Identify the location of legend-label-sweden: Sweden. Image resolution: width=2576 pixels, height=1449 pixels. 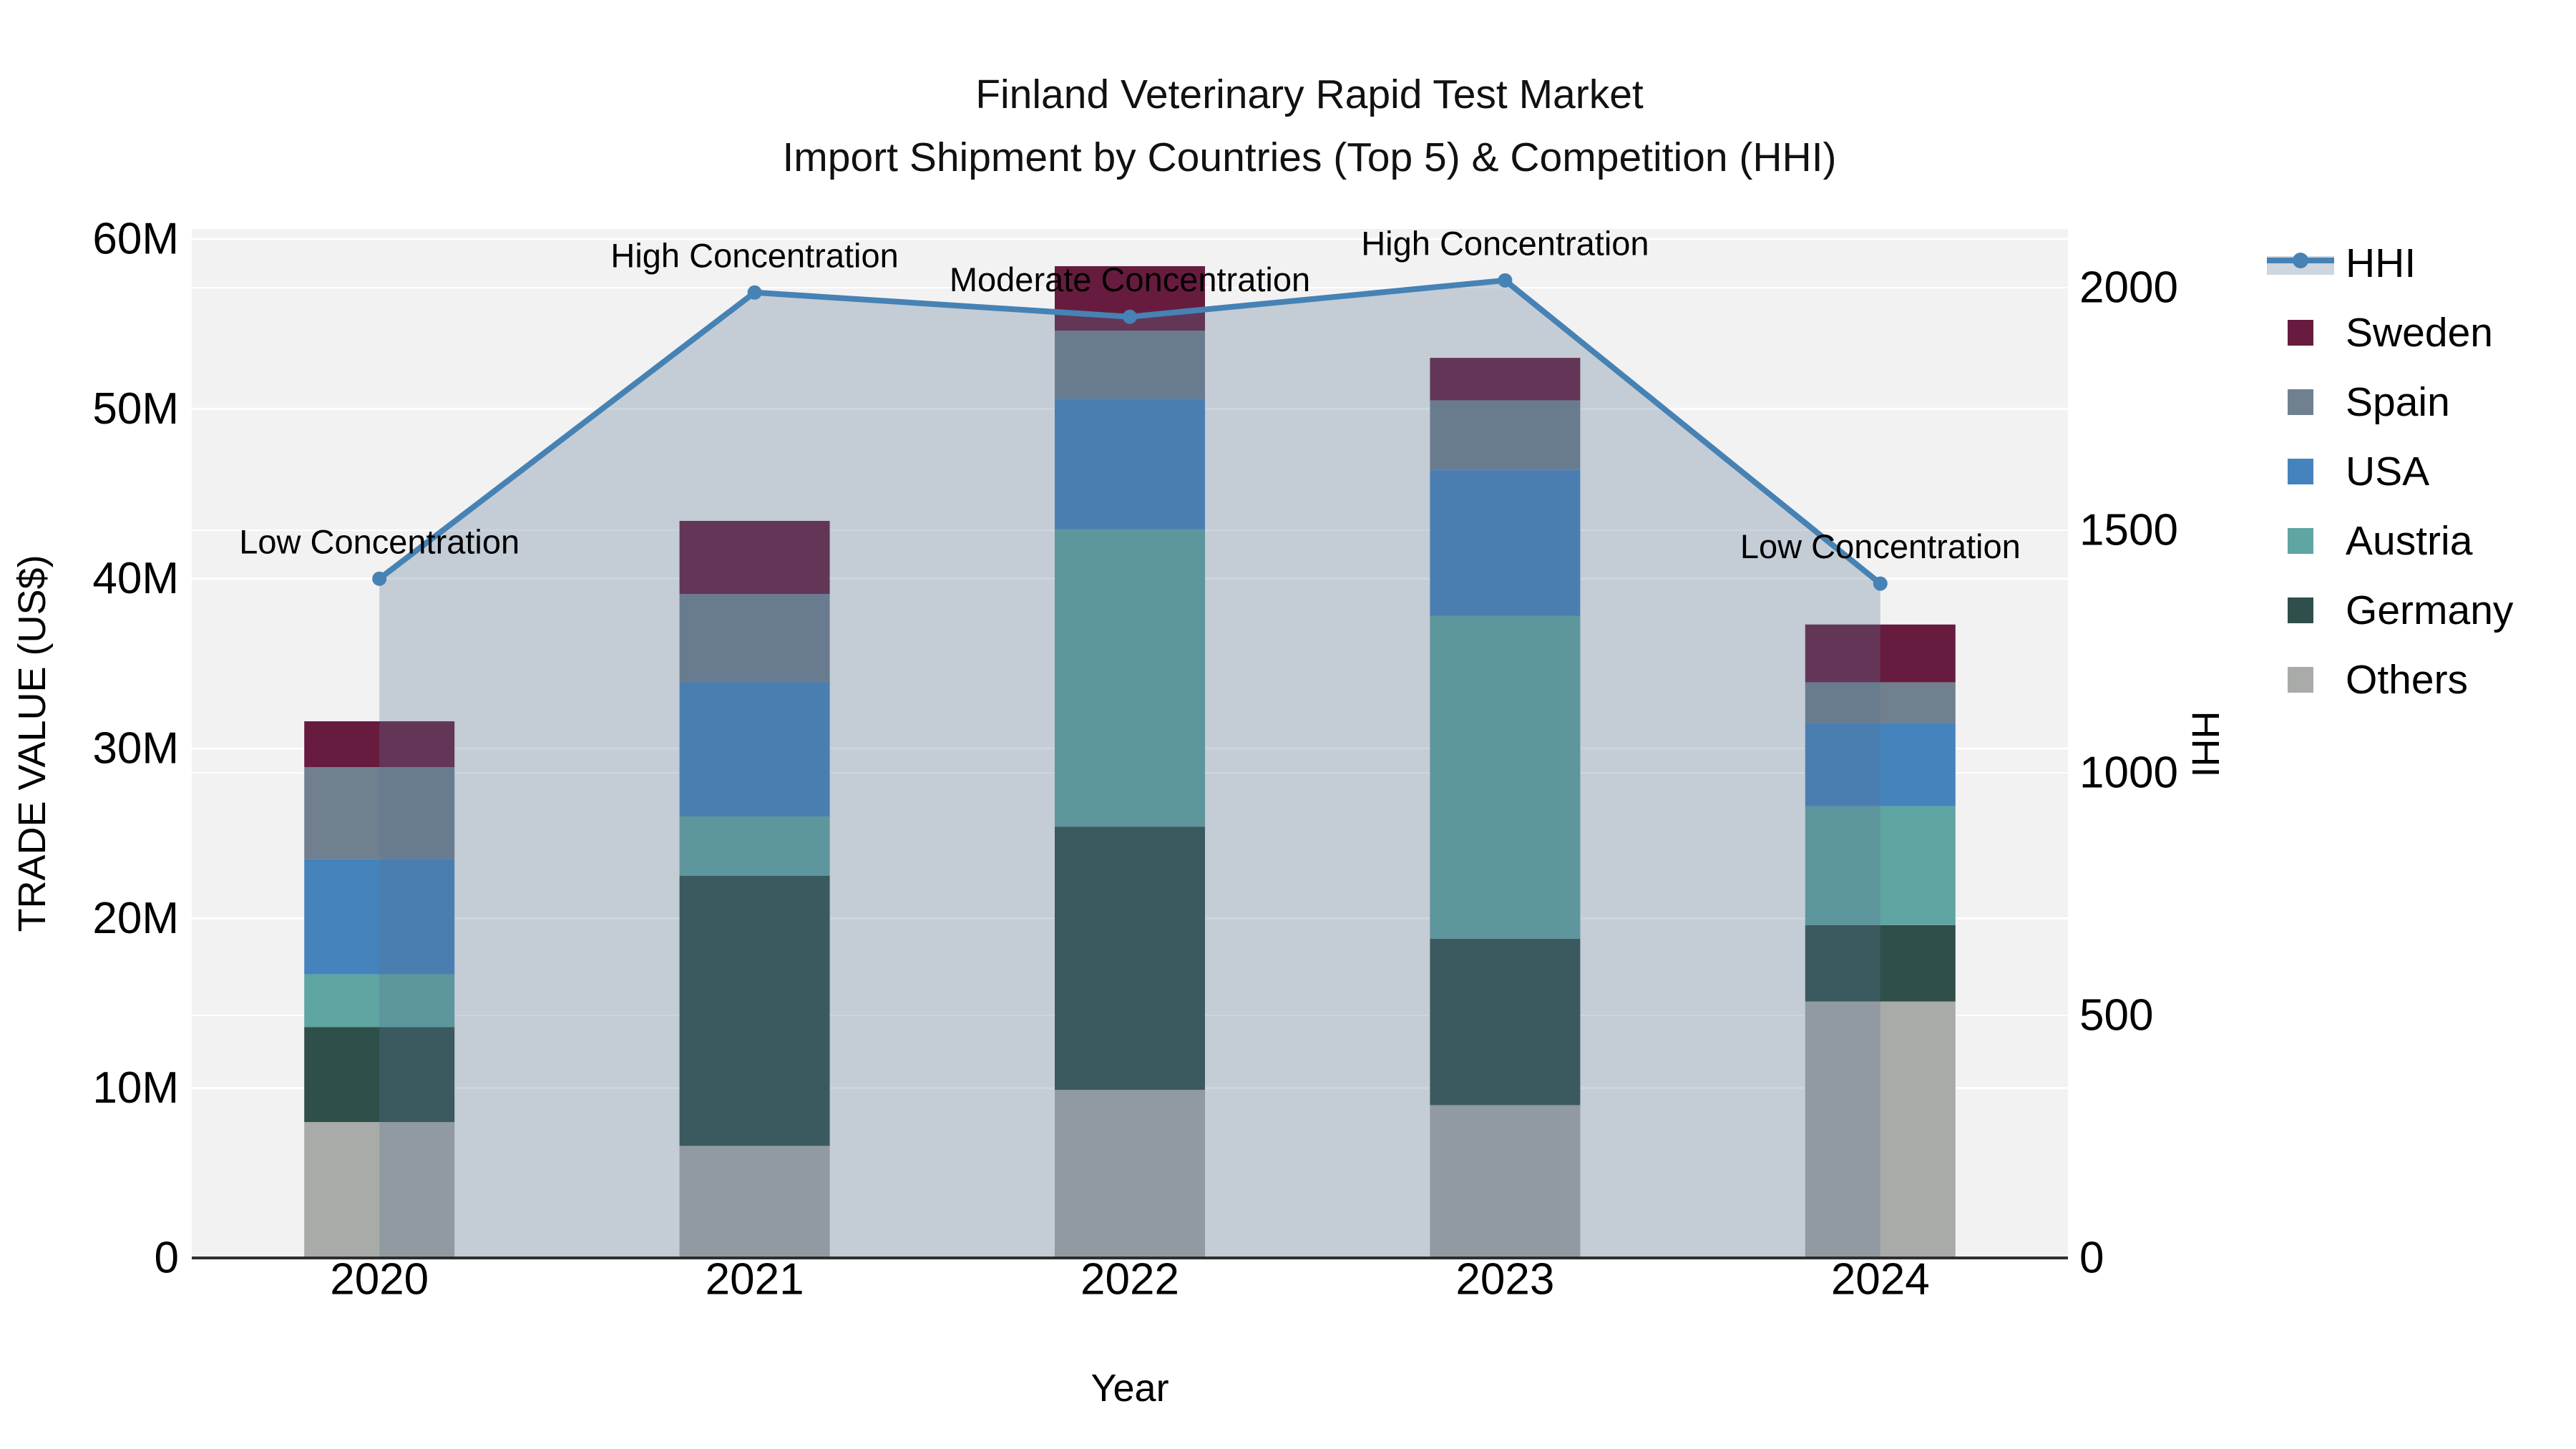
(2419, 333).